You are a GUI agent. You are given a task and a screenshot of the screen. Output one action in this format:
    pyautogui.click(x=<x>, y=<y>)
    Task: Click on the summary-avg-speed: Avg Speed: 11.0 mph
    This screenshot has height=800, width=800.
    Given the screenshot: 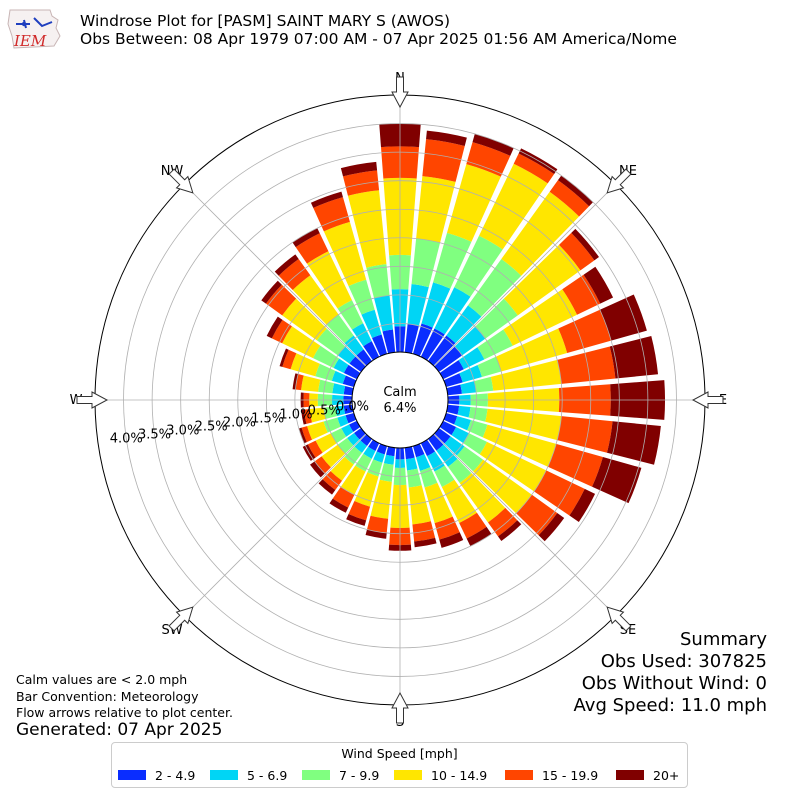 What is the action you would take?
    pyautogui.click(x=670, y=705)
    